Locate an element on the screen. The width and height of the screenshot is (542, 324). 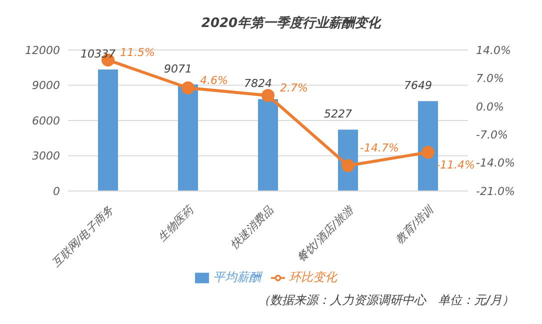
x-tick-label: 快速消费品 is located at coordinates (252, 227).